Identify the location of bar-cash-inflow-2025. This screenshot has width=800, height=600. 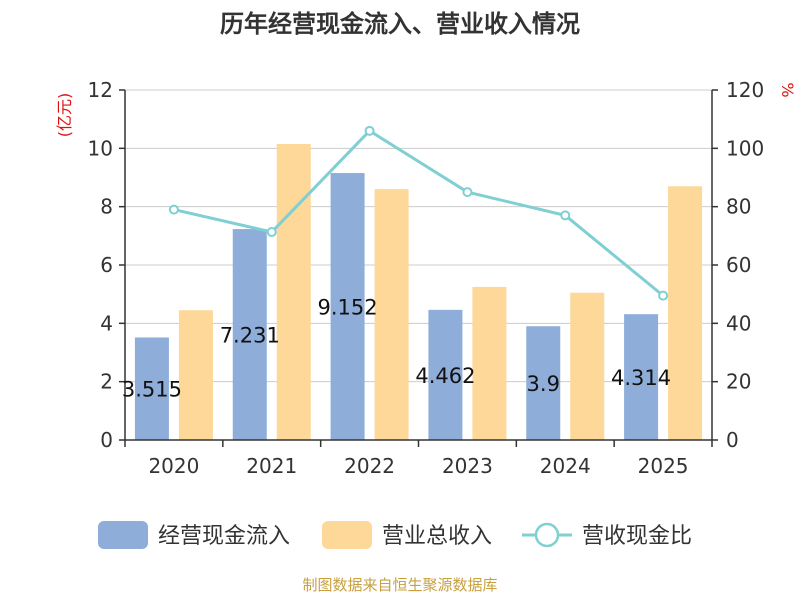
(641, 377).